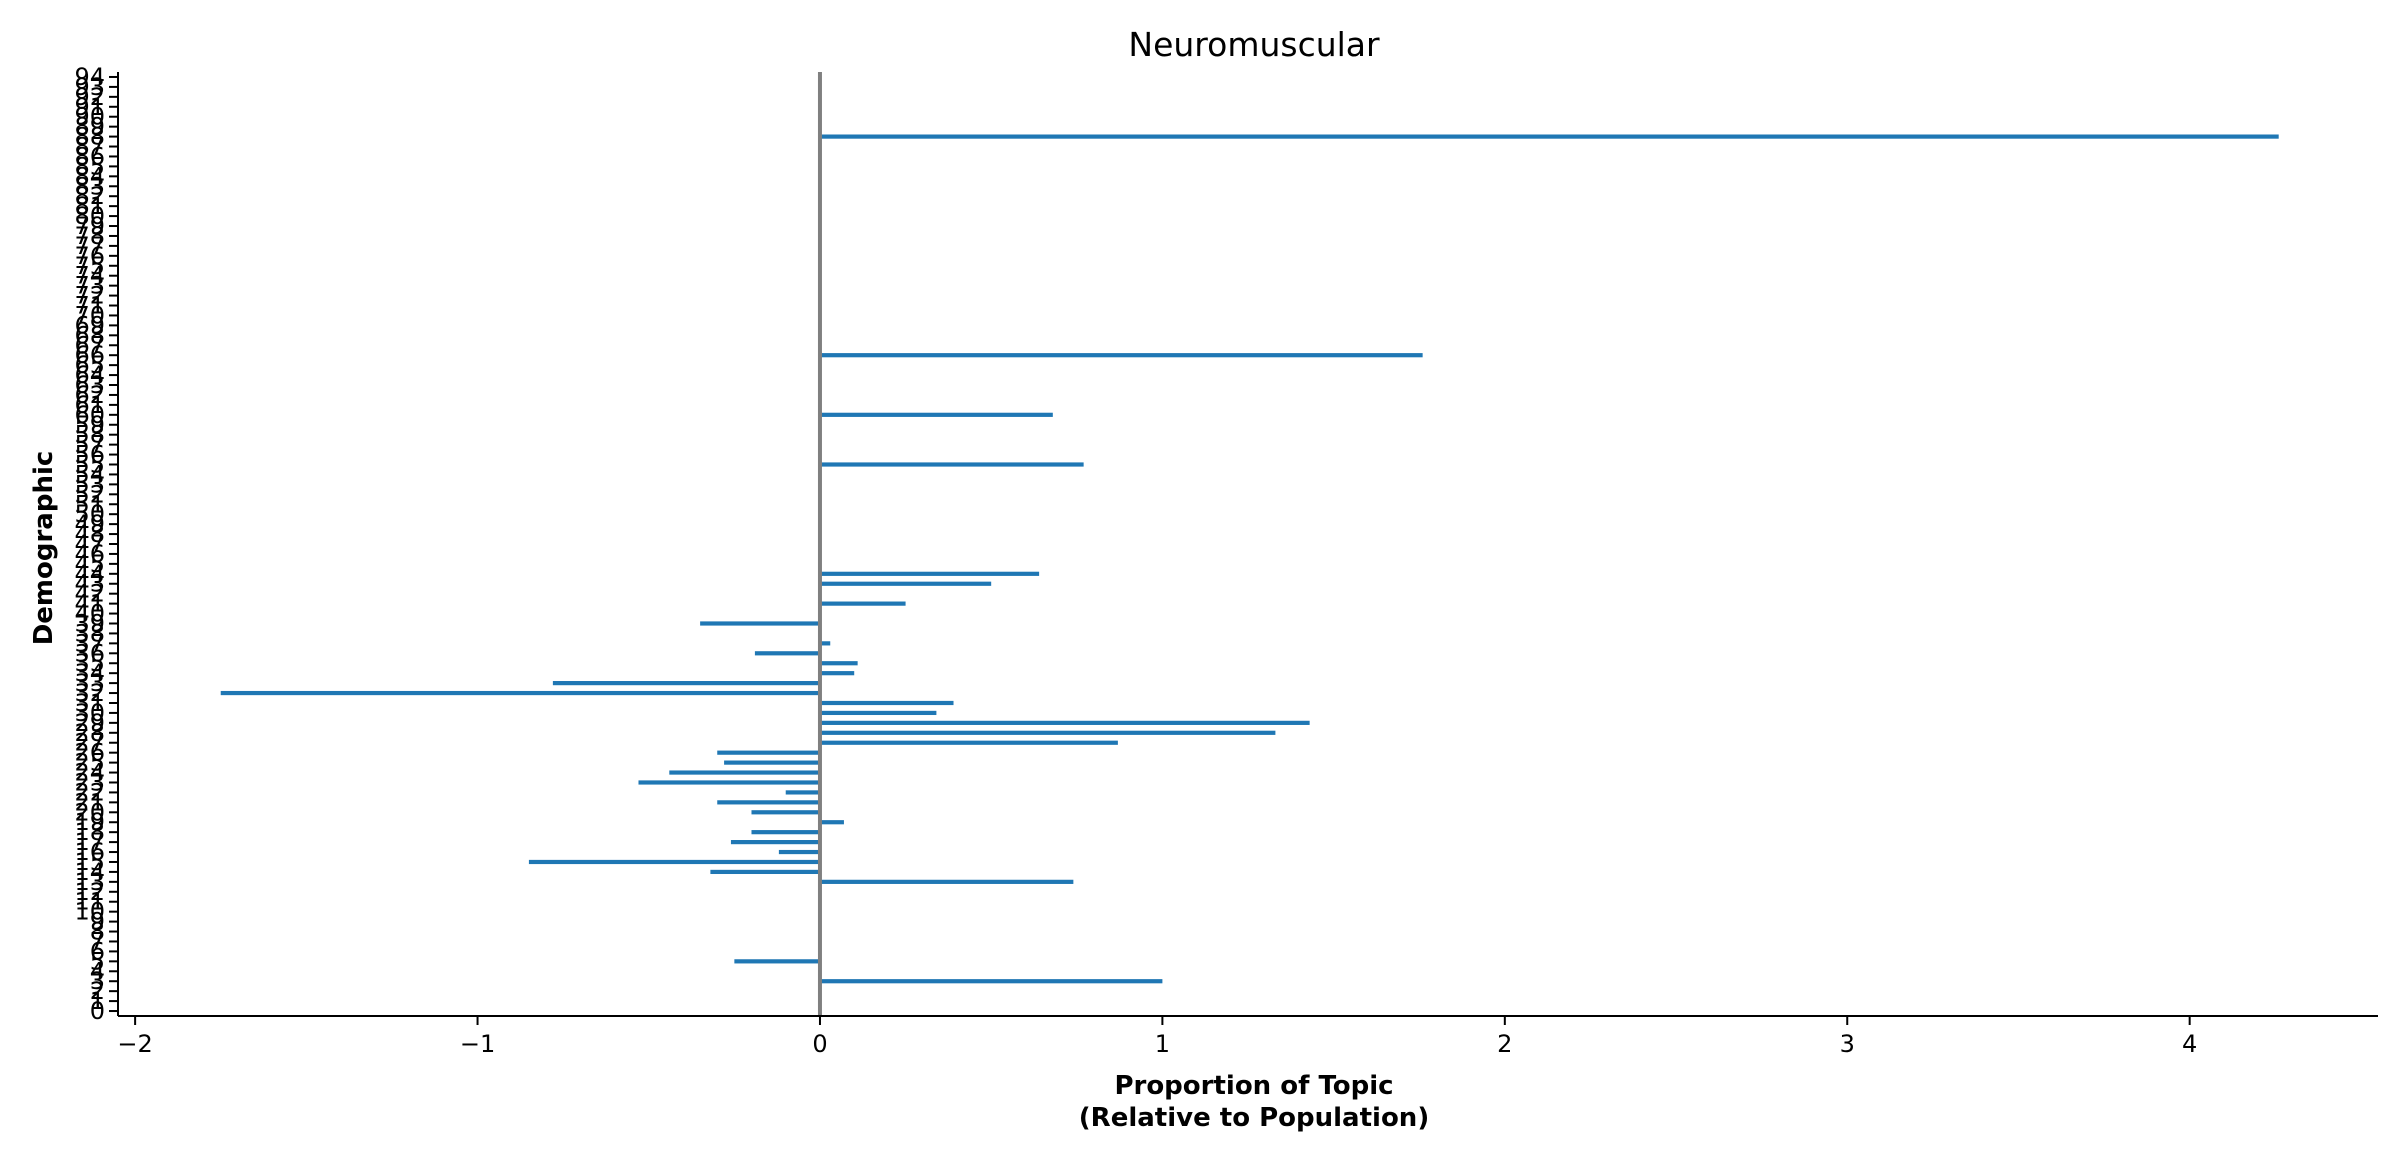  What do you see at coordinates (89, 335) in the screenshot?
I see `y-tick-label: 68` at bounding box center [89, 335].